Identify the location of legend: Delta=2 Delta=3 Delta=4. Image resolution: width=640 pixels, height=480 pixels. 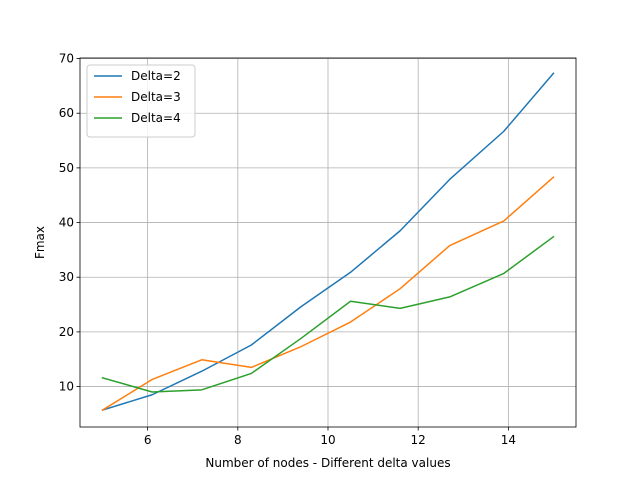
(141, 101).